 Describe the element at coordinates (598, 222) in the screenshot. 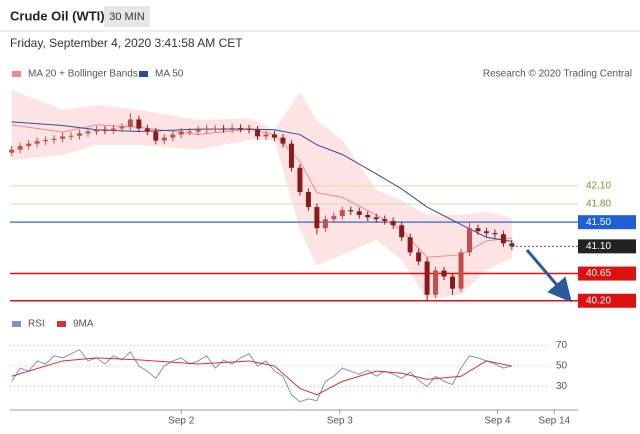

I see `level-label: 41.50` at that location.